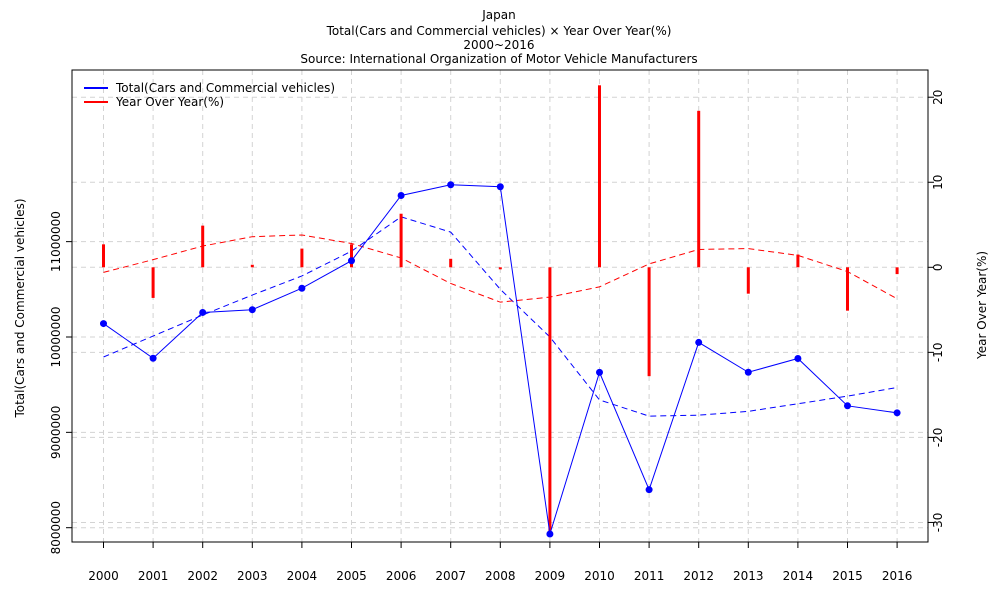  What do you see at coordinates (938, 97) in the screenshot?
I see `y-right-tick-label-20: 20` at bounding box center [938, 97].